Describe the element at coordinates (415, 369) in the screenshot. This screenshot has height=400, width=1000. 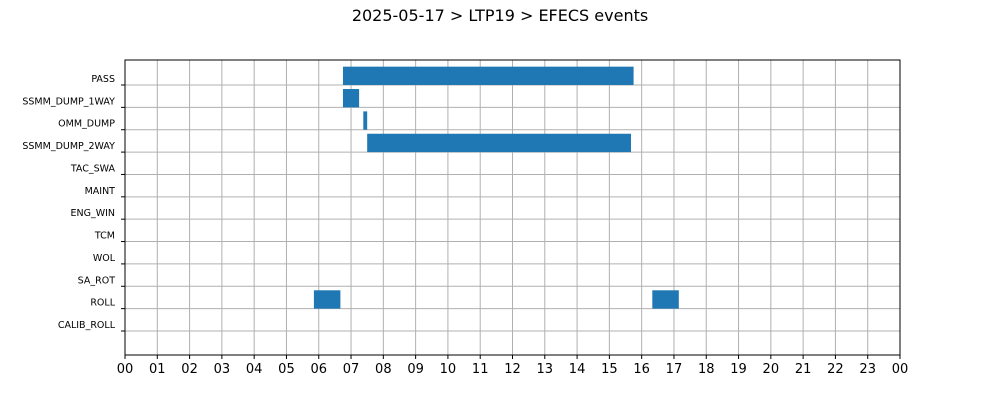
I see `x-tick-label: 09` at that location.